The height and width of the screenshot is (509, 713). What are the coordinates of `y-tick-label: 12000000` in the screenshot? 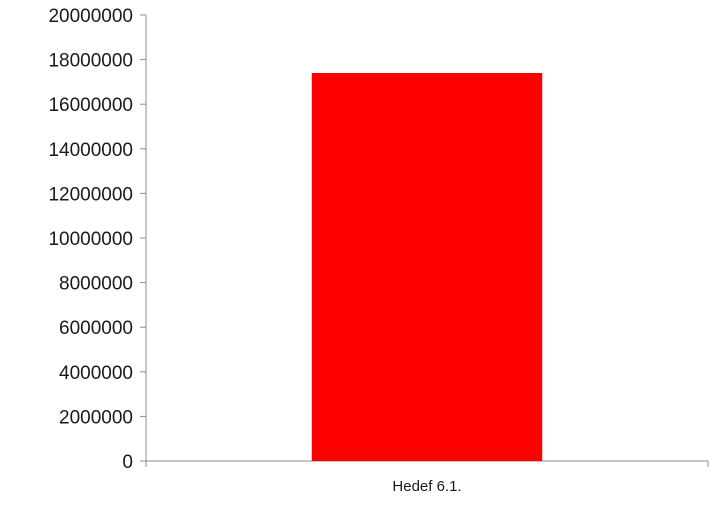 It's located at (90, 194).